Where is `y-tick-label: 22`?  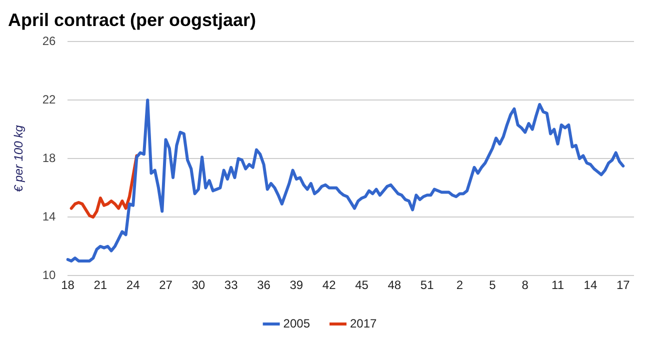 y-tick-label: 22 is located at coordinates (49, 99).